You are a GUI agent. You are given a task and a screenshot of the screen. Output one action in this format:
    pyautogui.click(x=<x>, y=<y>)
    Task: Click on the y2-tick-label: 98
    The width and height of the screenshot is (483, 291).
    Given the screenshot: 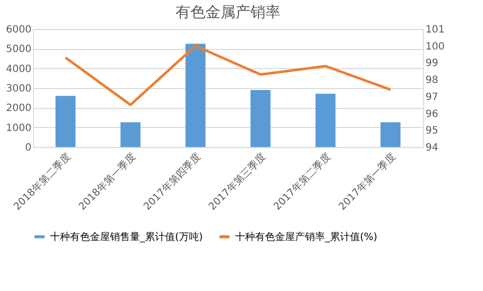 What is the action you would take?
    pyautogui.click(x=432, y=80)
    